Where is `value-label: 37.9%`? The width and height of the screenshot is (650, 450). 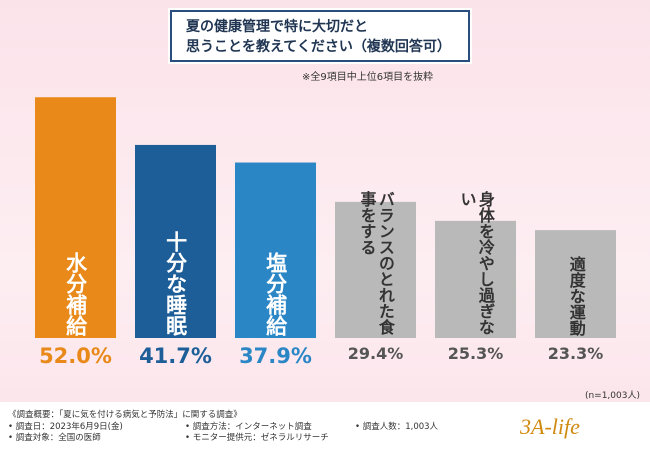 value-label: 37.9% is located at coordinates (275, 356).